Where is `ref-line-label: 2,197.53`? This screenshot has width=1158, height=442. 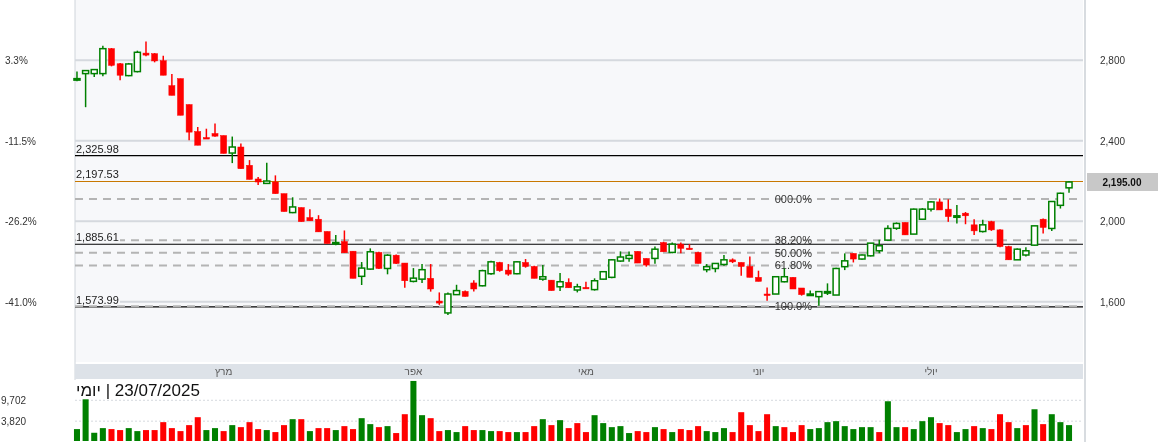 ref-line-label: 2,197.53 is located at coordinates (97, 174).